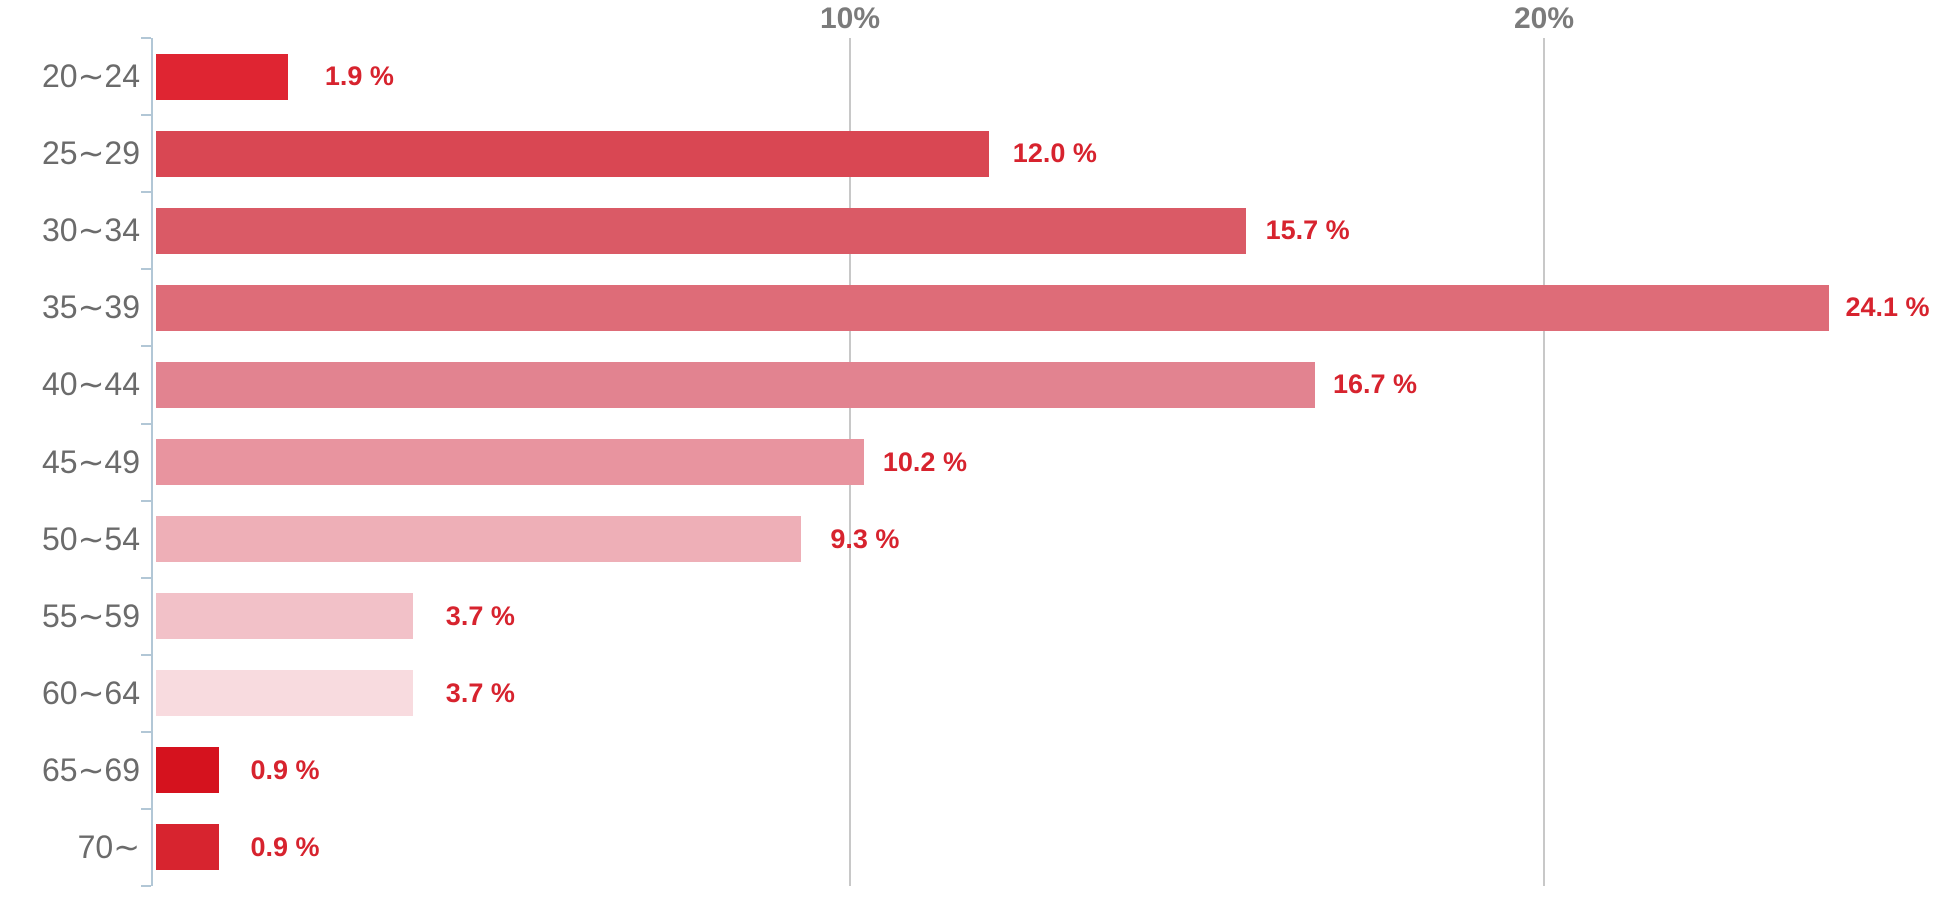 This screenshot has height=910, width=1950. I want to click on chart-row: 45∼49 10.2 %, so click(975, 462).